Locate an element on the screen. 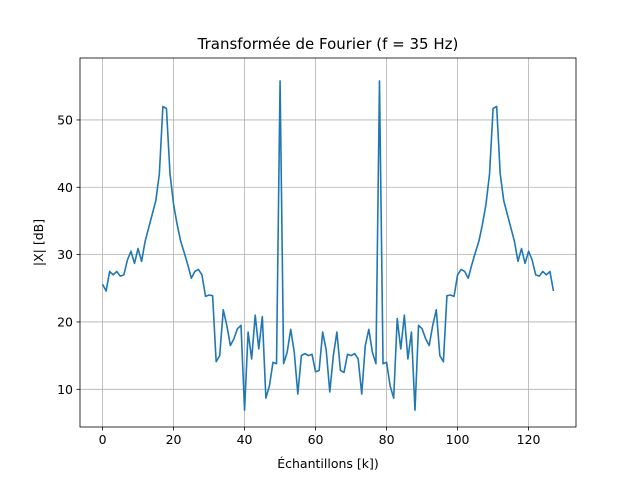  x-axis-label: Échantillons [k]) is located at coordinates (328, 463).